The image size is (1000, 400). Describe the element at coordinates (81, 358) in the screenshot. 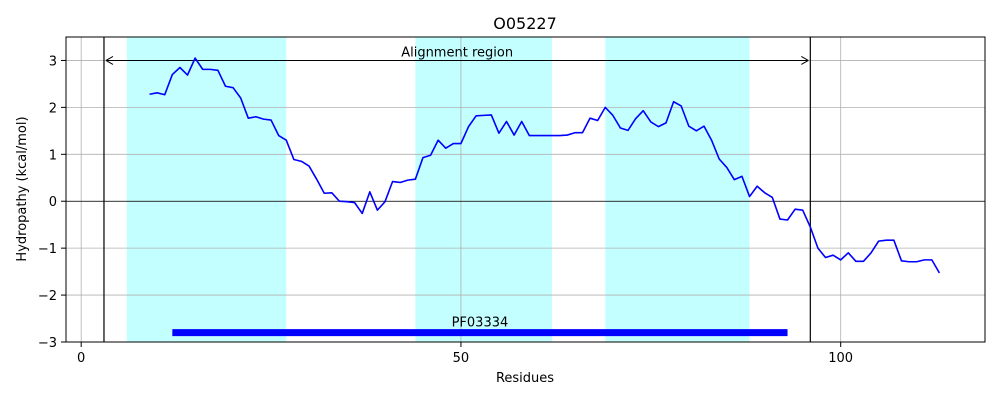

I see `x-tick-label: 0` at that location.